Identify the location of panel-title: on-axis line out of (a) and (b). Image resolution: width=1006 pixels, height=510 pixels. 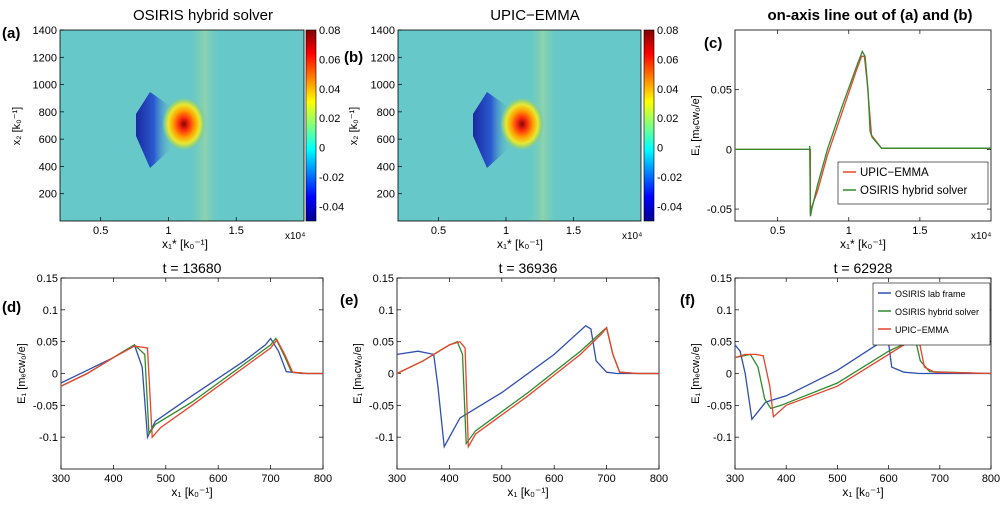
(870, 15).